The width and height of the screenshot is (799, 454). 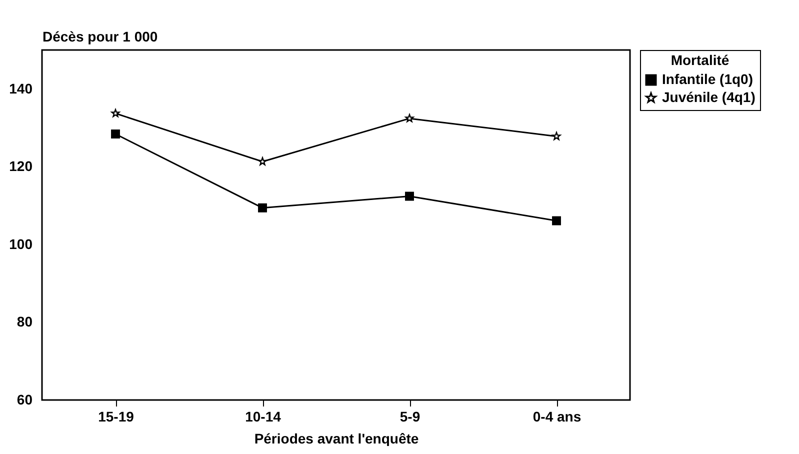 I want to click on y-tick-label: 60, so click(x=24, y=400).